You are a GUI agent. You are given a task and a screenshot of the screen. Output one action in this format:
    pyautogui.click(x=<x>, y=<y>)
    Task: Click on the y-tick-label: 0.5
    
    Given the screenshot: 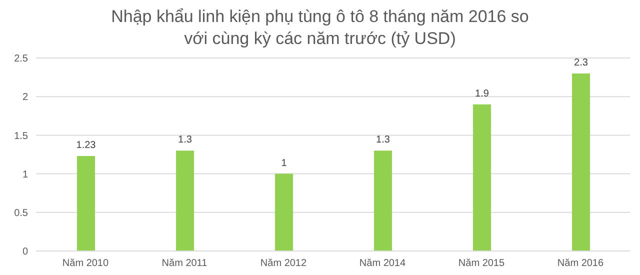 What is the action you would take?
    pyautogui.click(x=21, y=213)
    